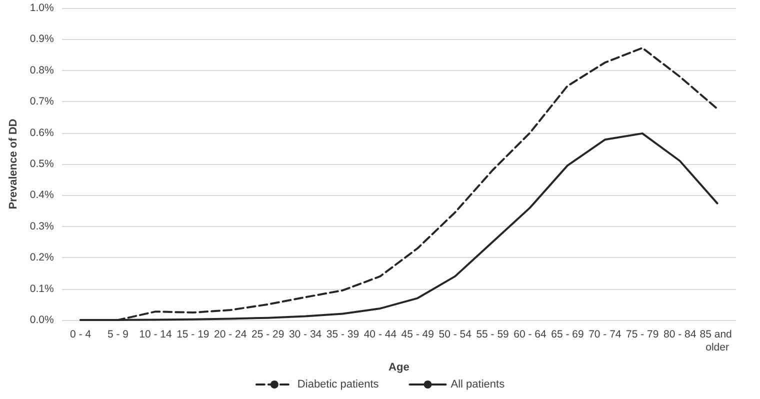 This screenshot has width=760, height=399. I want to click on y-tick-label: 0.3%, so click(42, 226).